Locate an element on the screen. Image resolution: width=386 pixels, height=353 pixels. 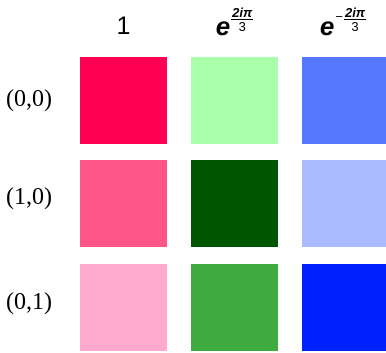
column-header-1: 1 is located at coordinates (123, 26).